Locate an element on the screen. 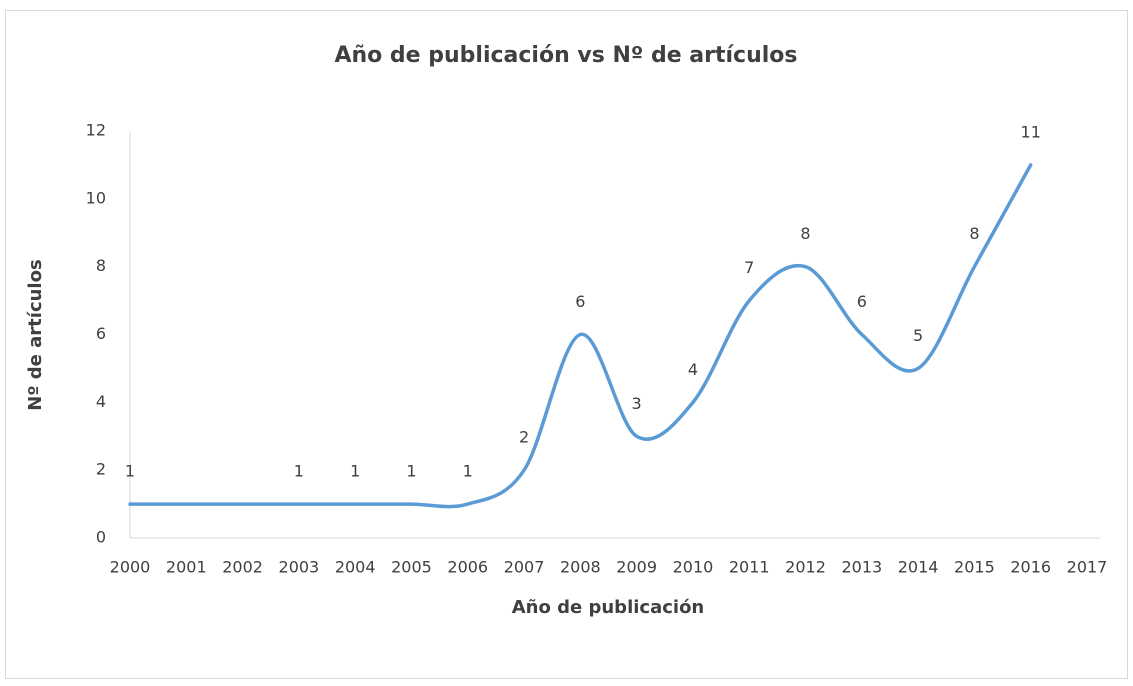 Image resolution: width=1133 pixels, height=686 pixels. y-tick-label: 4 is located at coordinates (101, 401).